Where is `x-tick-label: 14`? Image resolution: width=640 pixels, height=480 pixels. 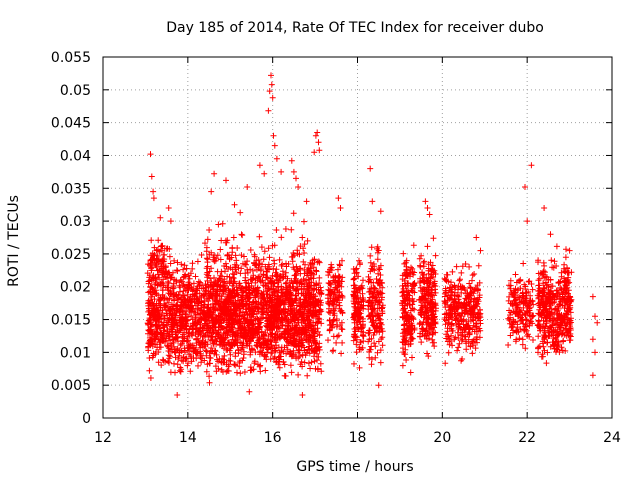
x-tick-label: 14 is located at coordinates (188, 438).